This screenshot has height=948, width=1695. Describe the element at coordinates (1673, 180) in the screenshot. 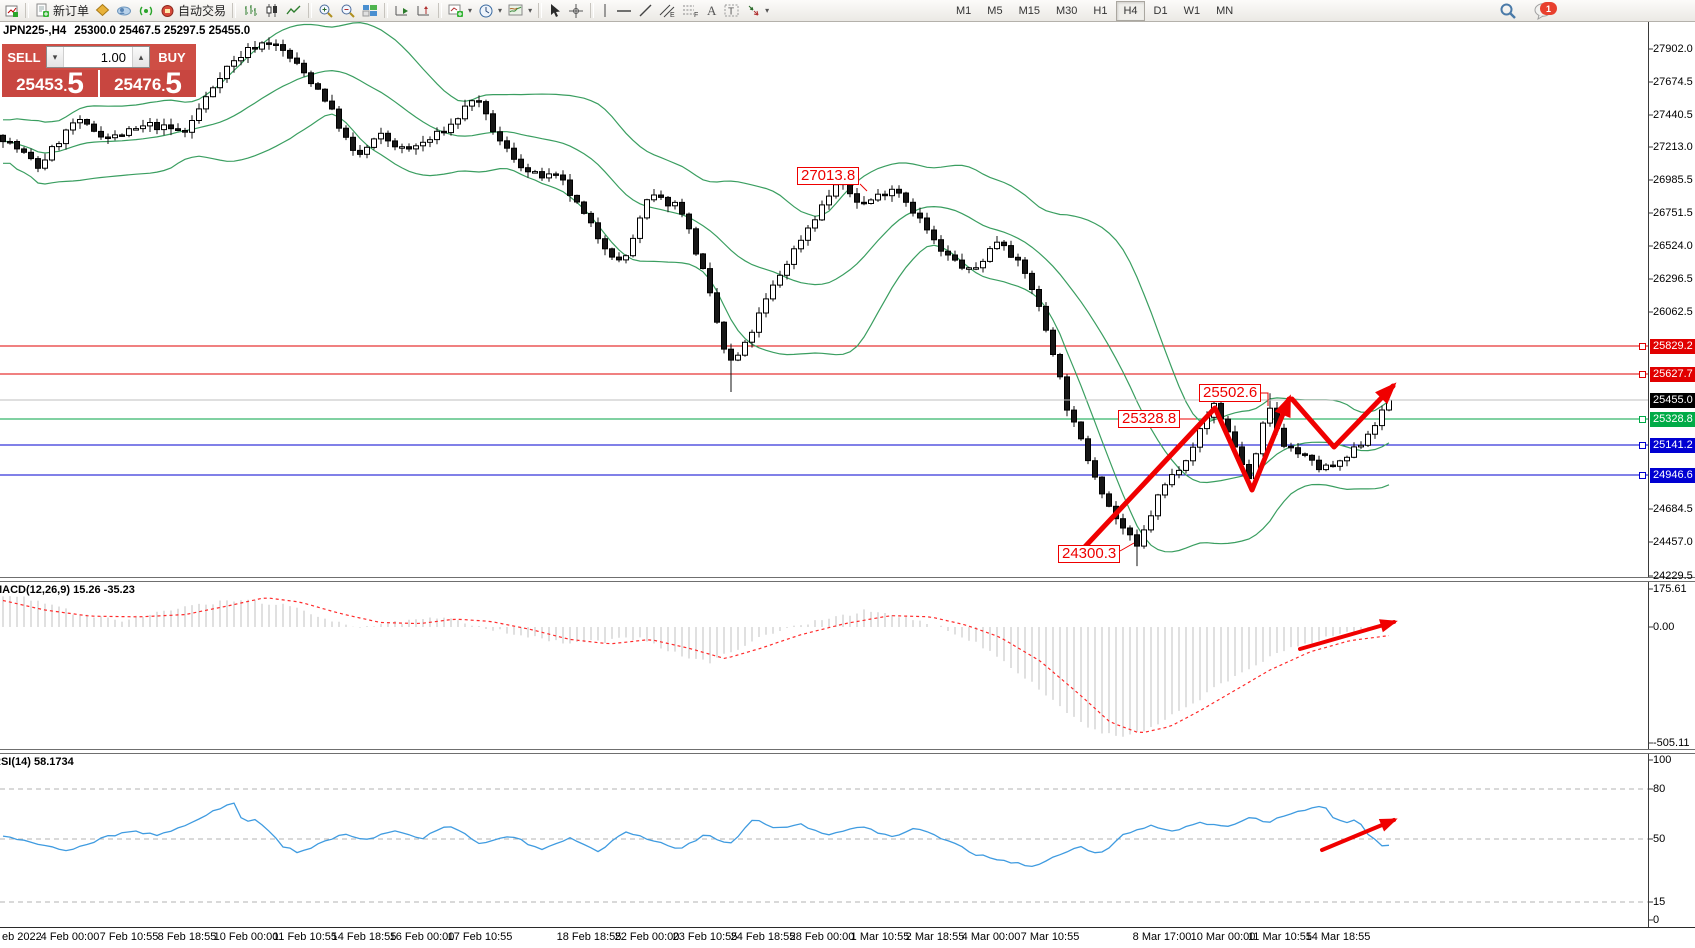

I see `price-tick-label: 26985.5` at that location.